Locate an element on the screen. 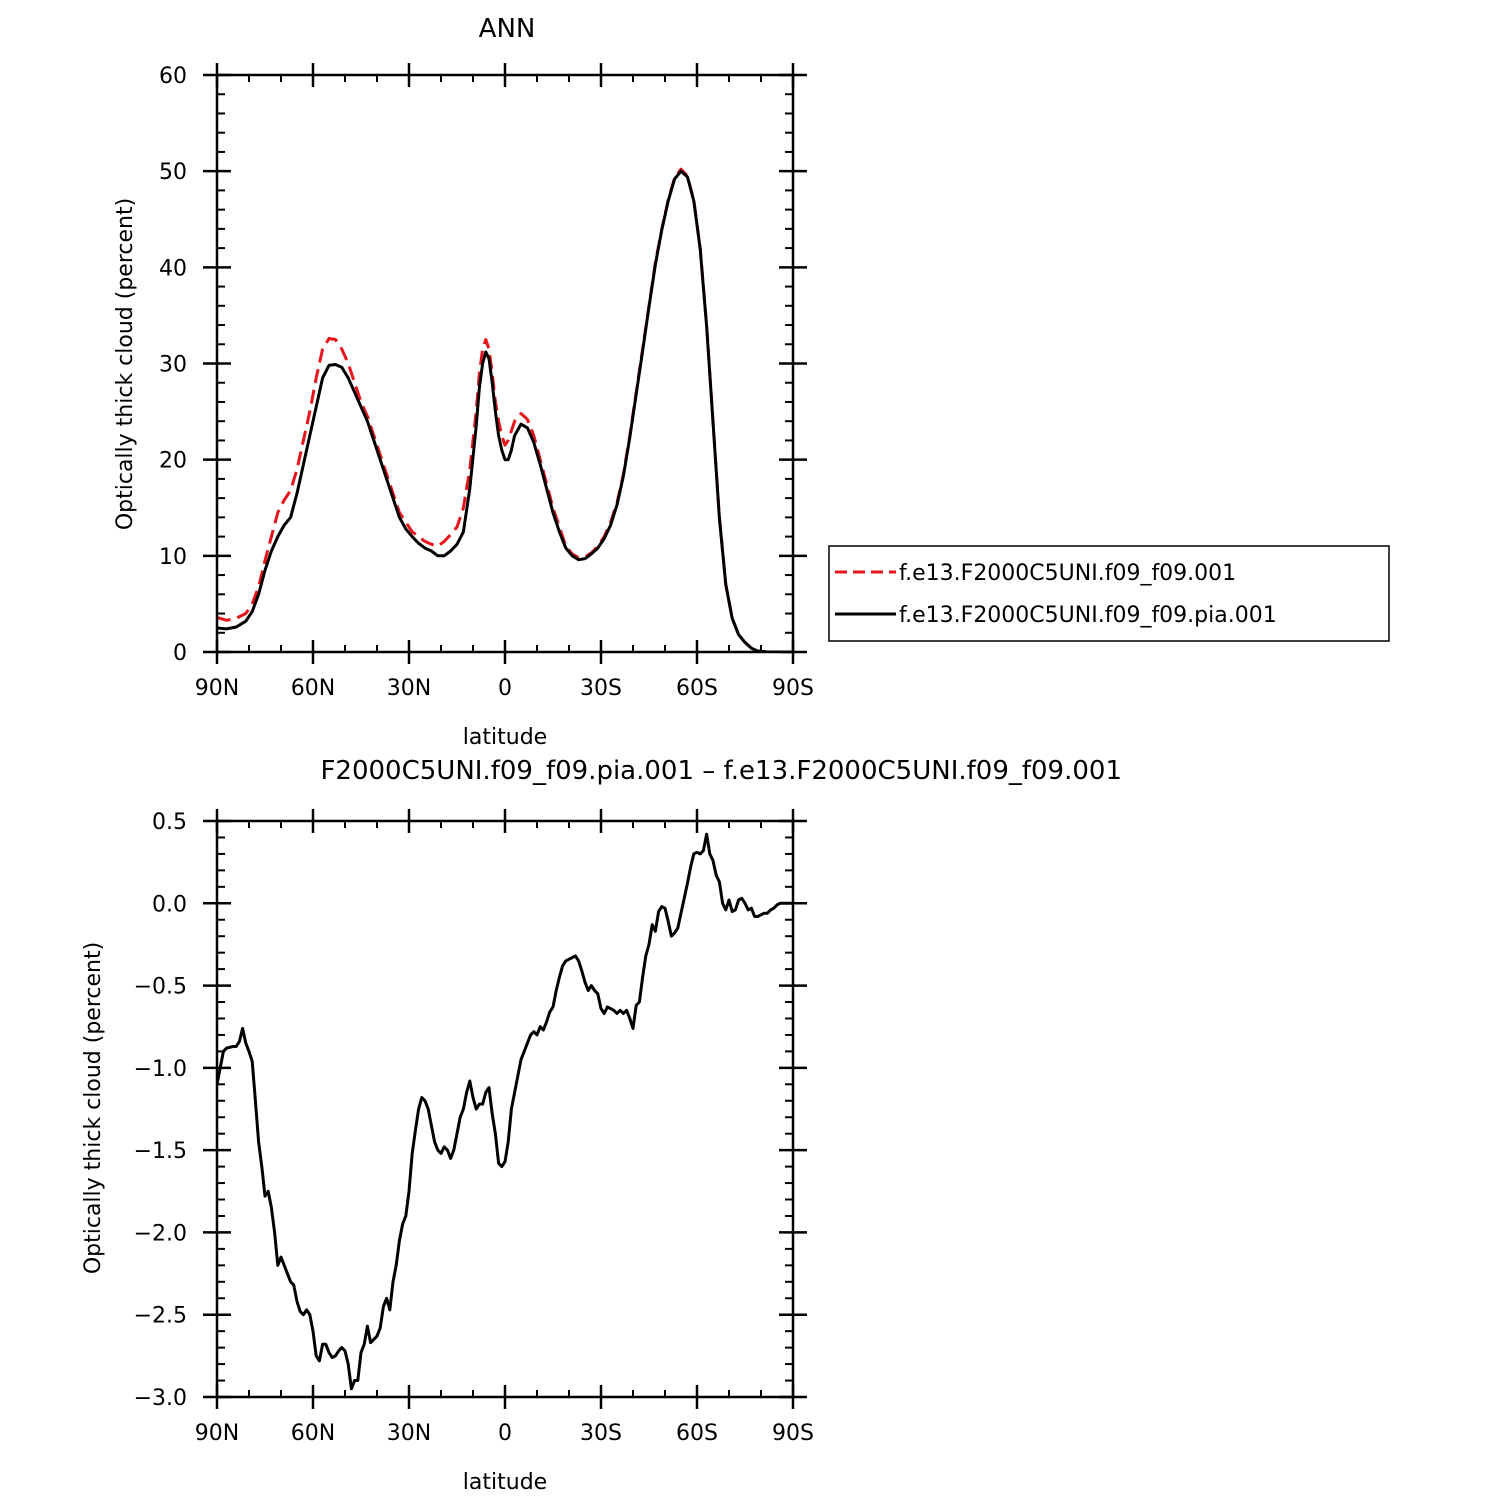 This screenshot has height=1502, width=1497. bottom-x-tick-label: 60N is located at coordinates (313, 1433).